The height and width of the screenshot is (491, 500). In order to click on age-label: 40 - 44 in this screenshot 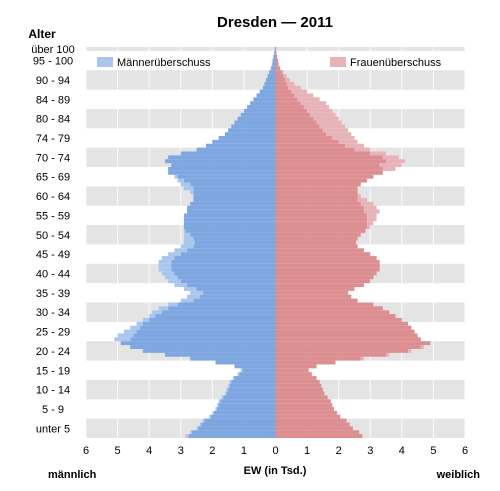, I will do `click(53, 274)`.